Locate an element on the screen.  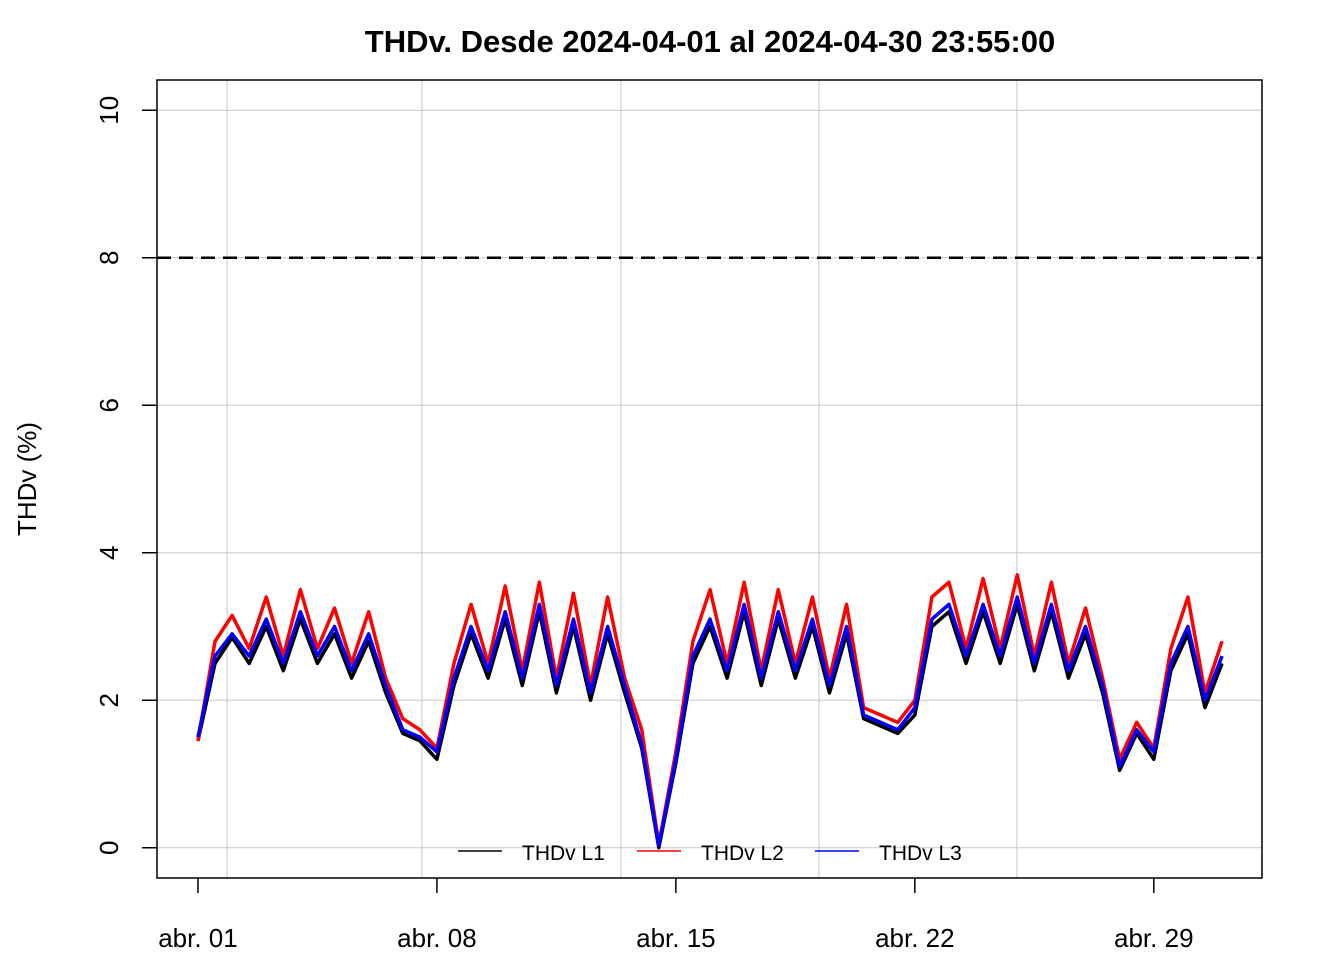
y-tick-label: 4 is located at coordinates (109, 553).